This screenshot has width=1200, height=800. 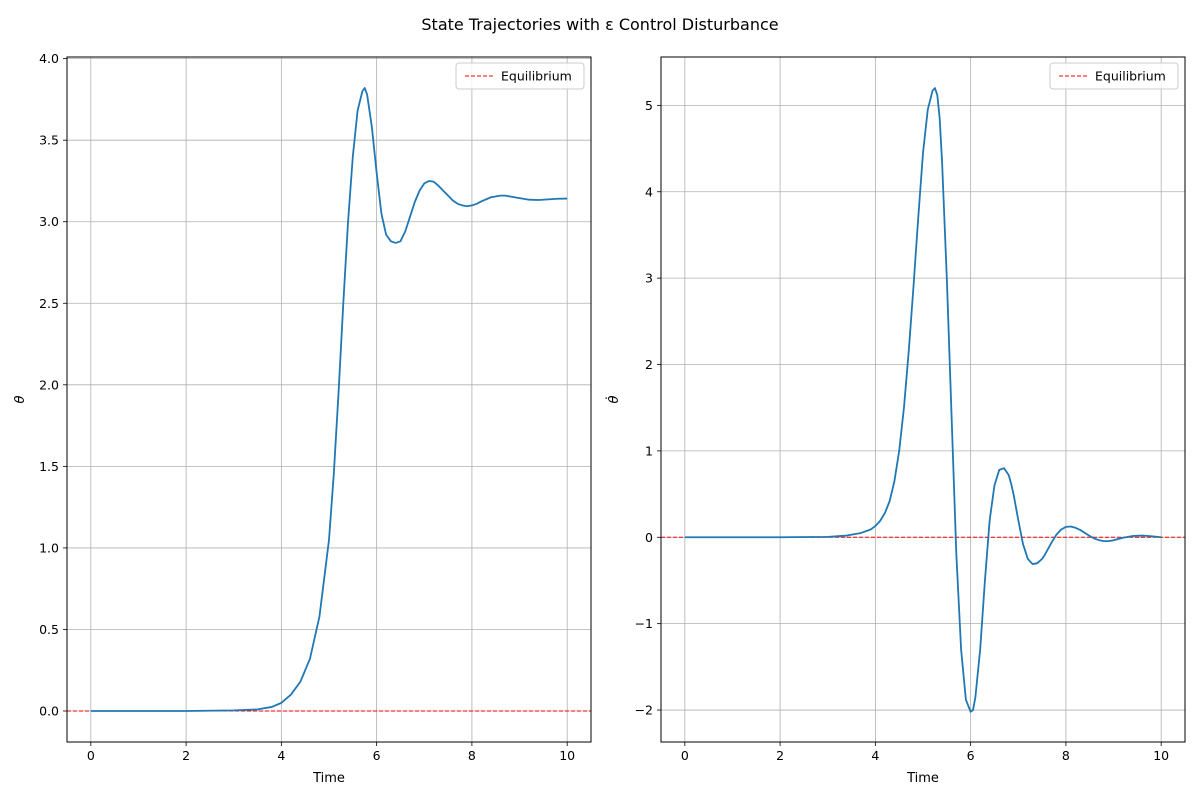 I want to click on y-tick-label: 0.5, so click(x=49, y=629).